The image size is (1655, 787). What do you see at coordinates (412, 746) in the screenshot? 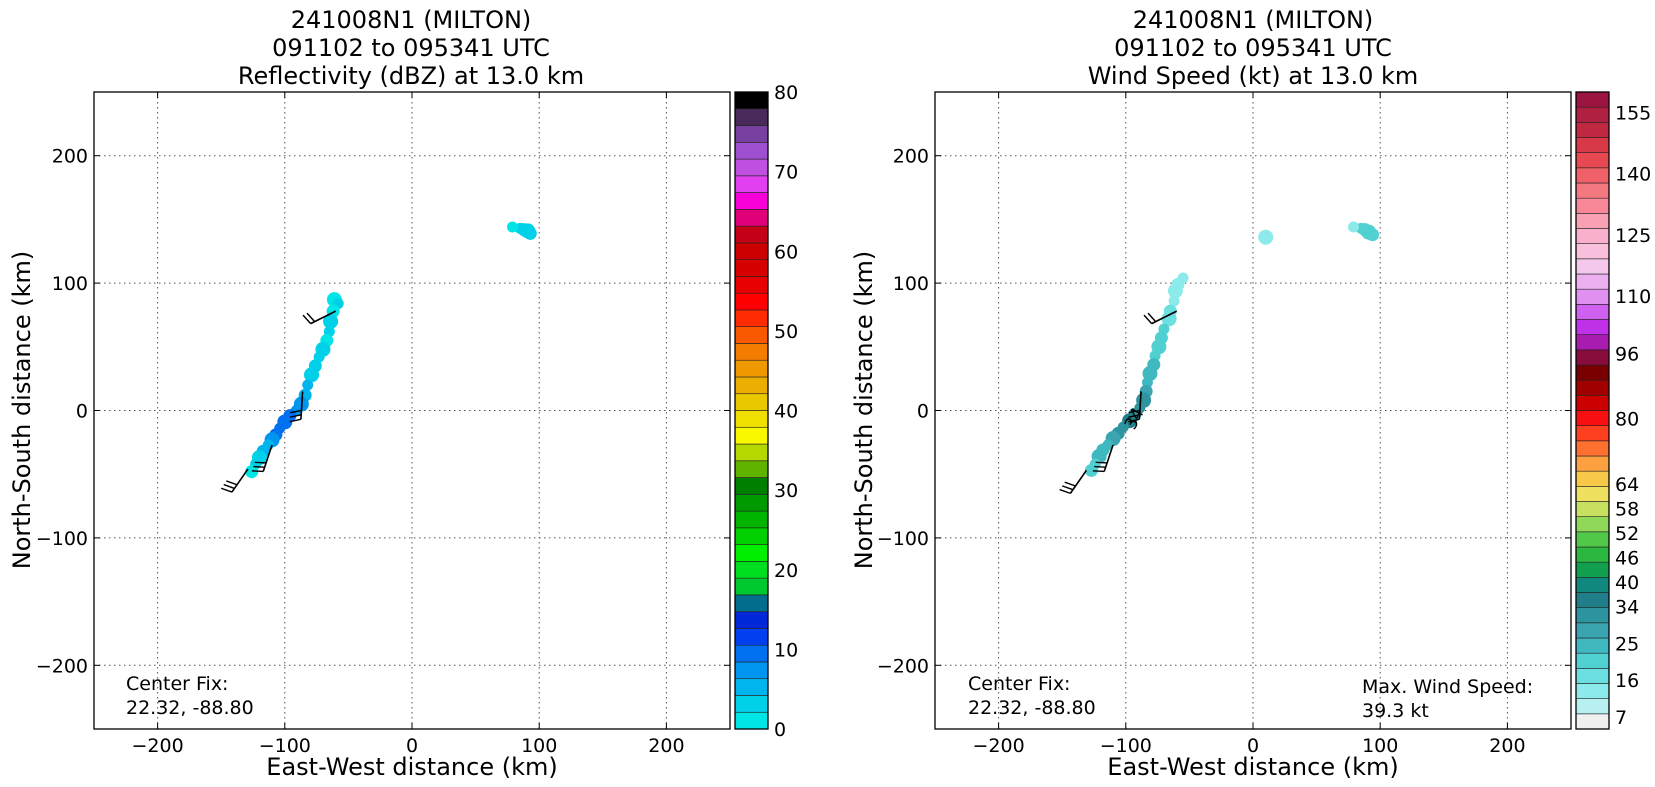
I see `left-x-tick-label-2: 0` at bounding box center [412, 746].